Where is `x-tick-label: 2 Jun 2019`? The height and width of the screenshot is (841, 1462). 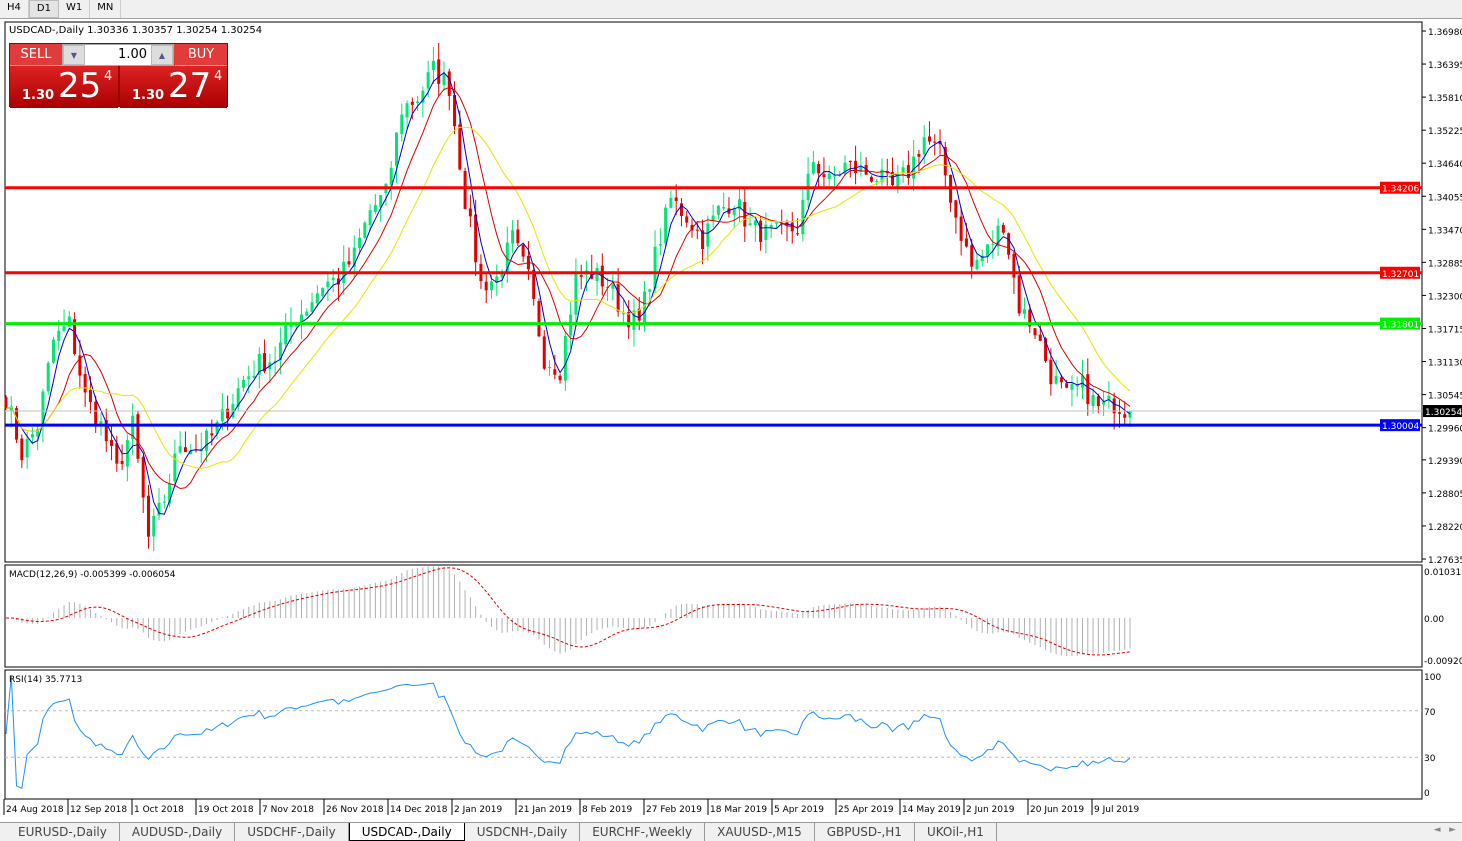 x-tick-label: 2 Jun 2019 is located at coordinates (990, 810).